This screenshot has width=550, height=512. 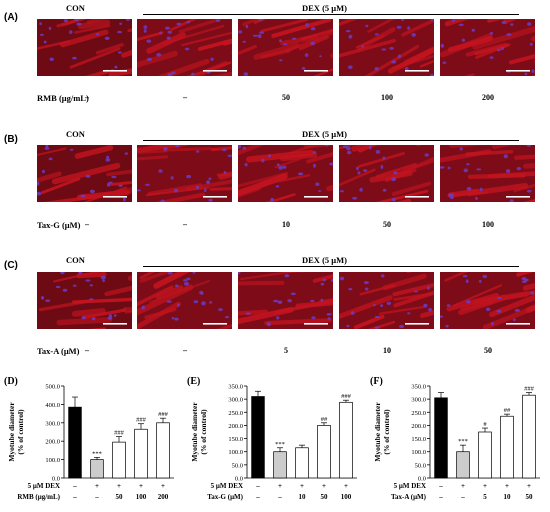 What do you see at coordinates (11, 139) in the screenshot?
I see `panel-label: (B)` at bounding box center [11, 139].